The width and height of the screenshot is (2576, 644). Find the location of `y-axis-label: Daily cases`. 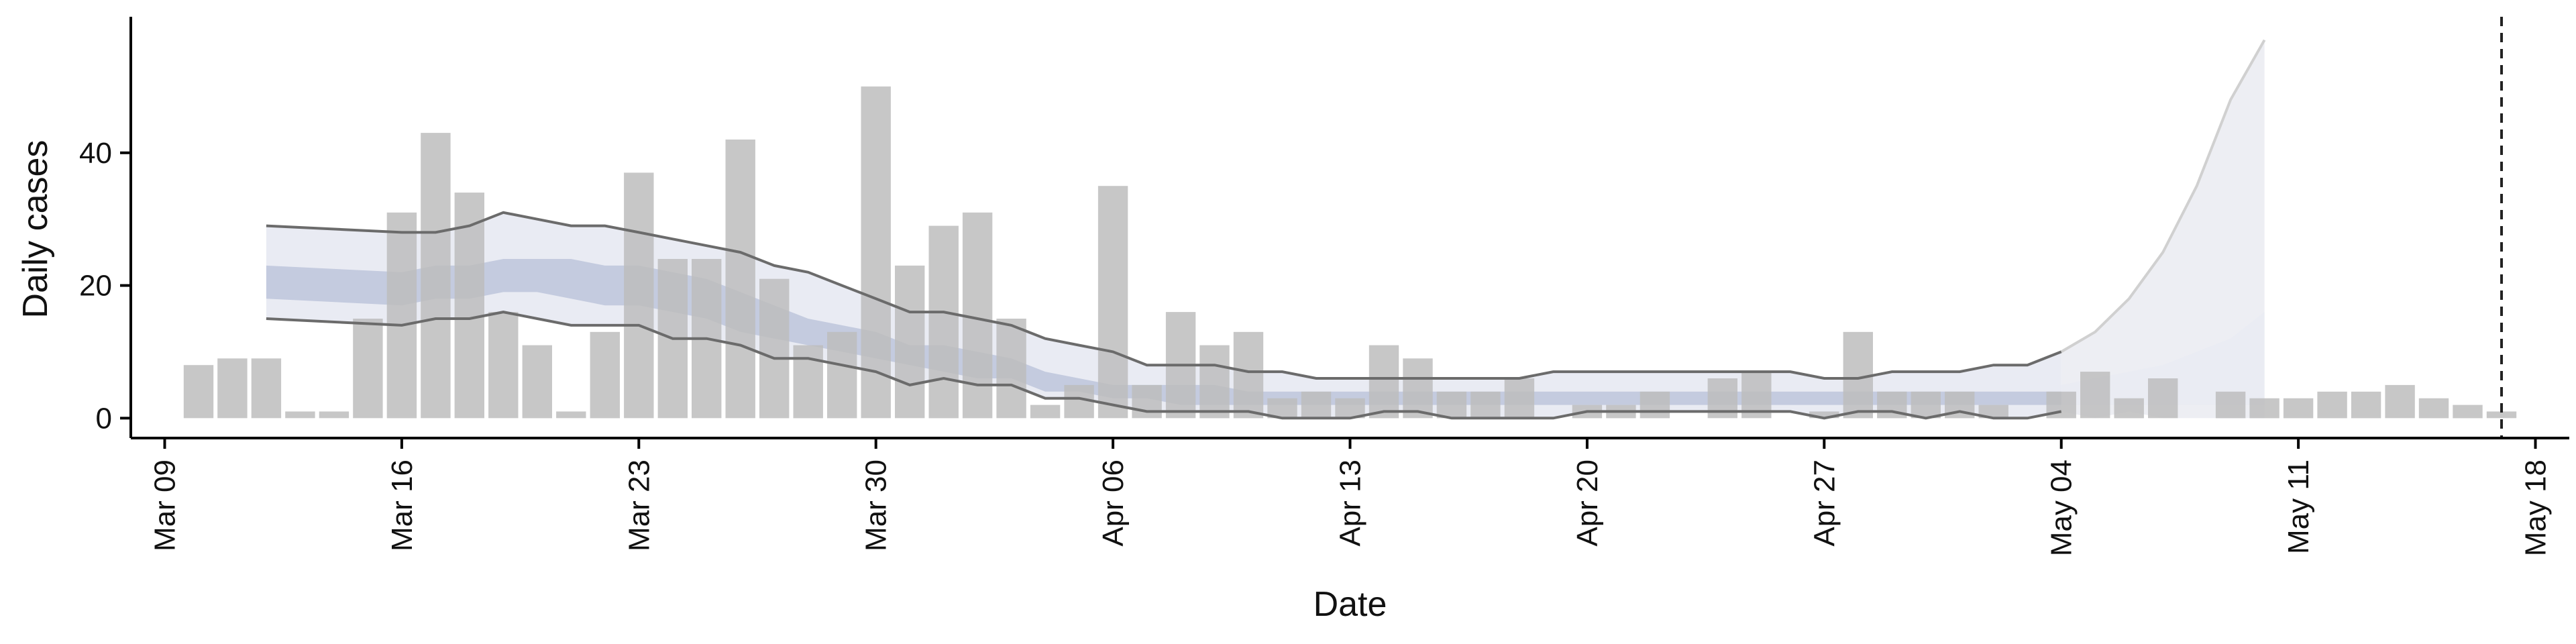

y-axis-label: Daily cases is located at coordinates (35, 229).